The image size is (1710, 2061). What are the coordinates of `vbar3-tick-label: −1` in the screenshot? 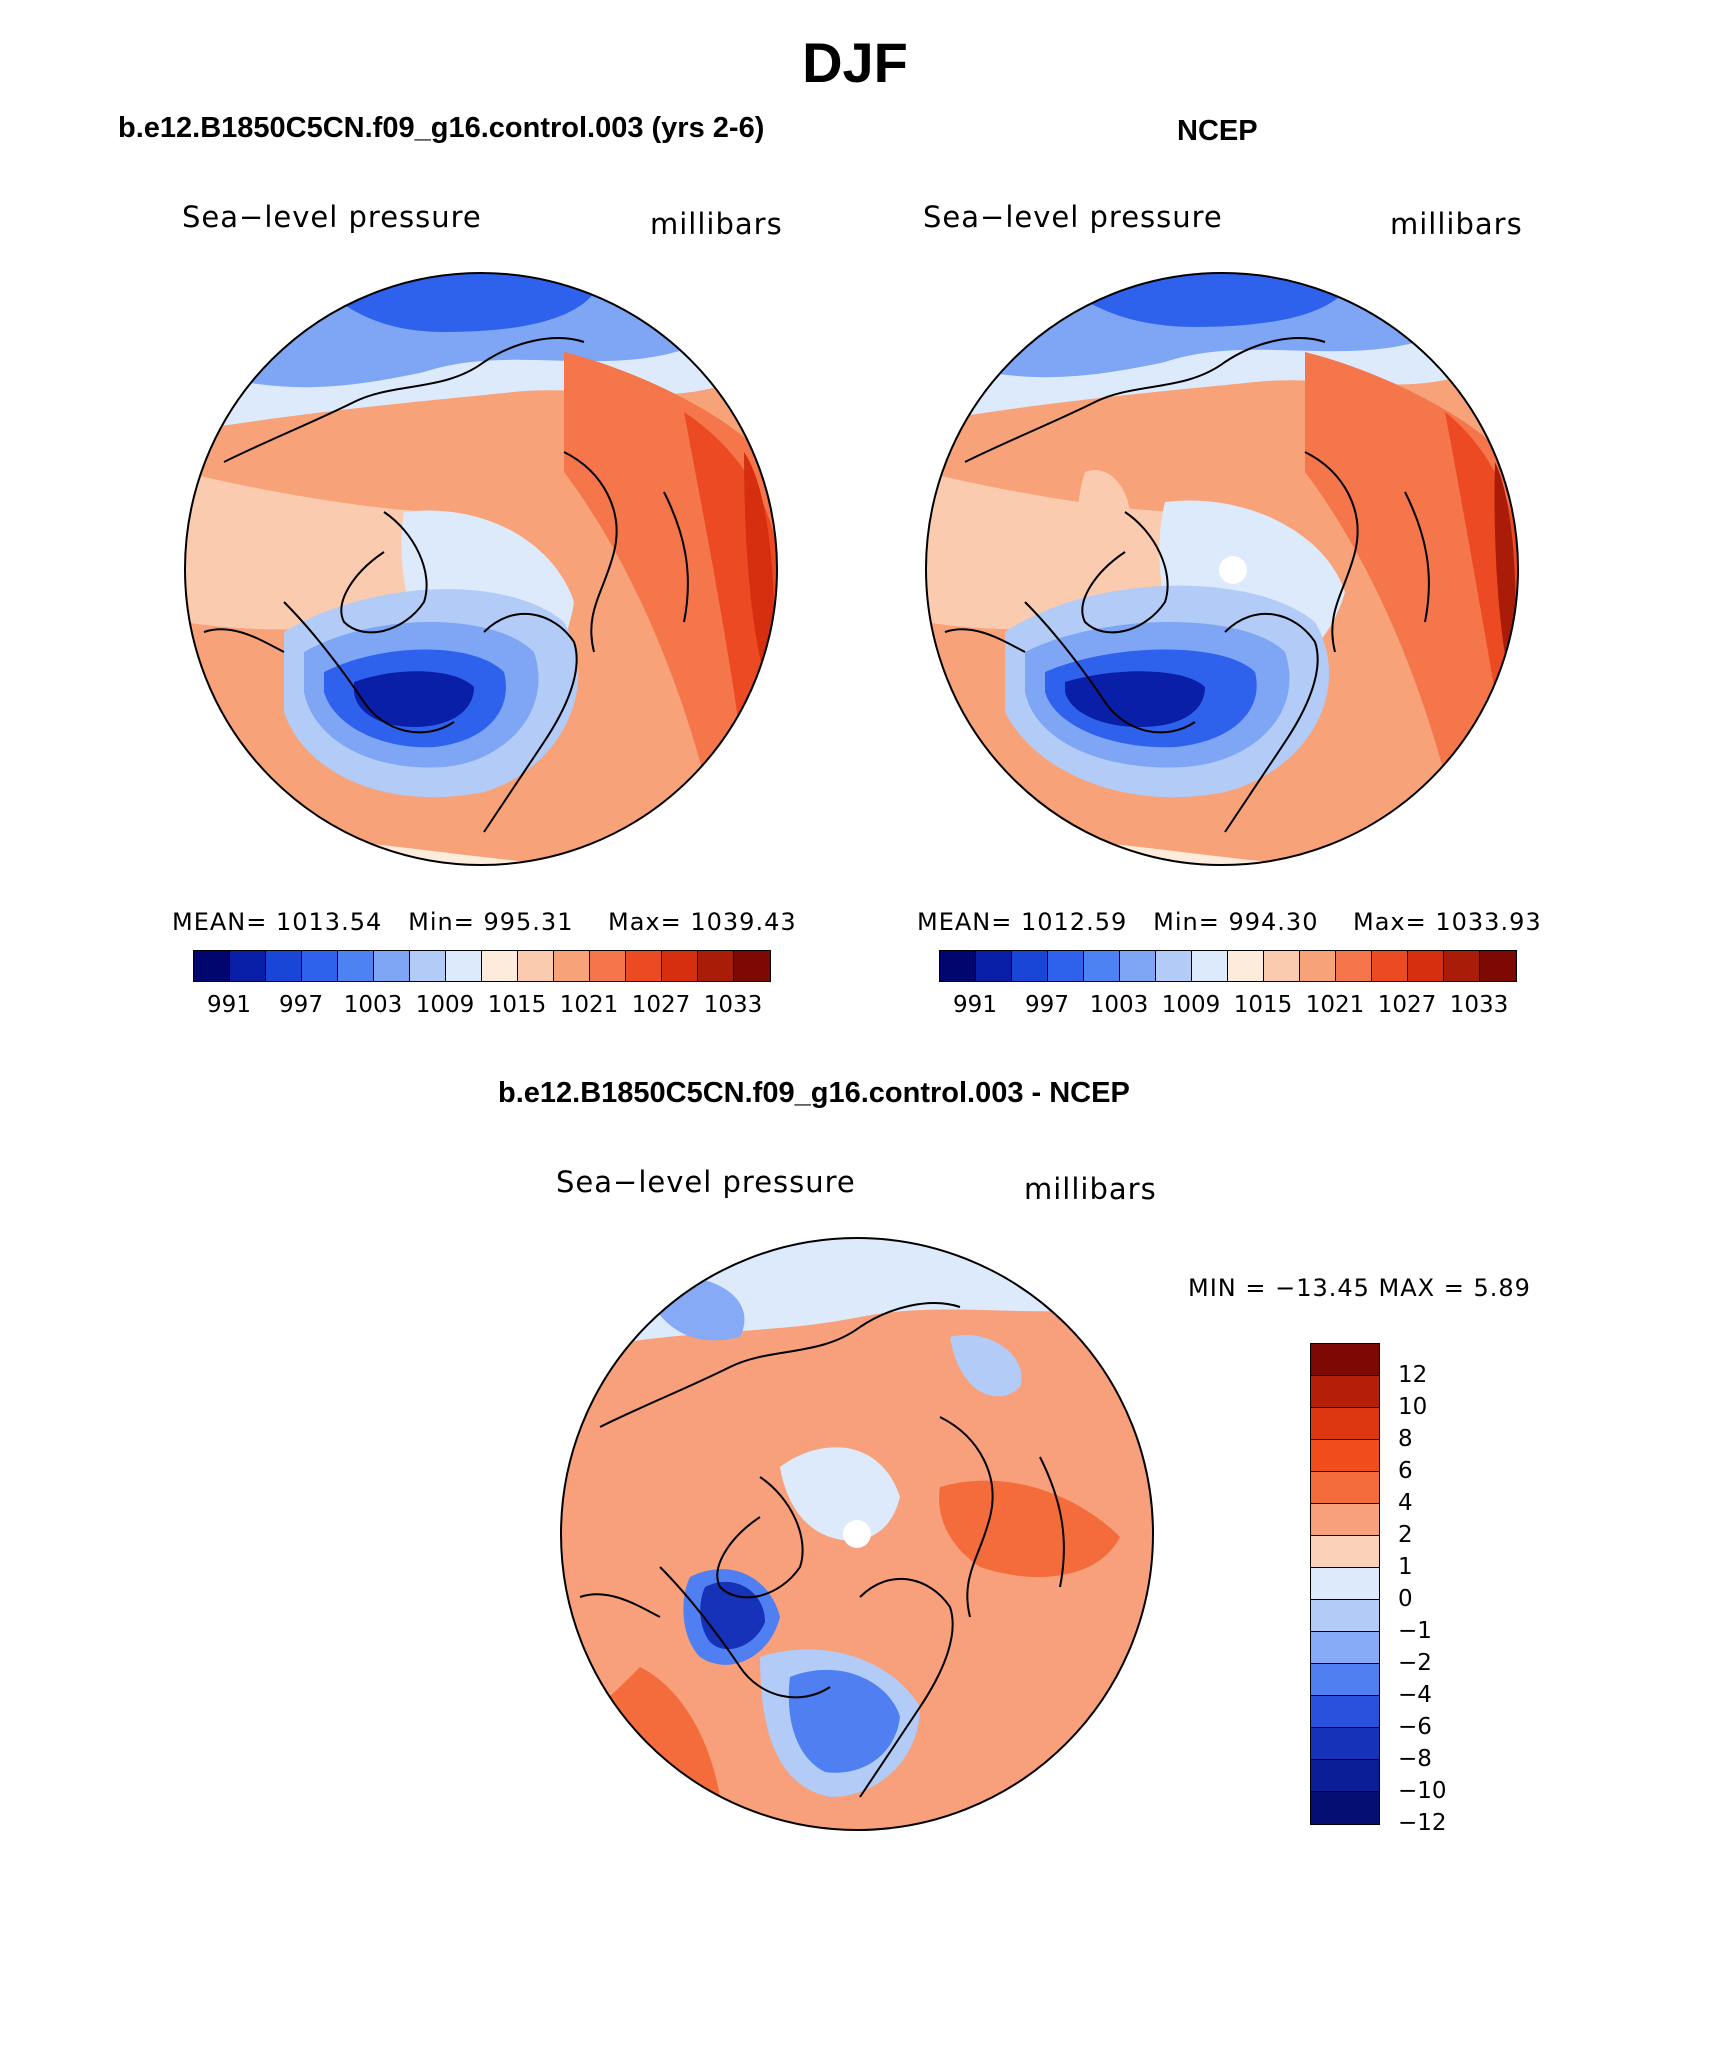 It's located at (1415, 1631).